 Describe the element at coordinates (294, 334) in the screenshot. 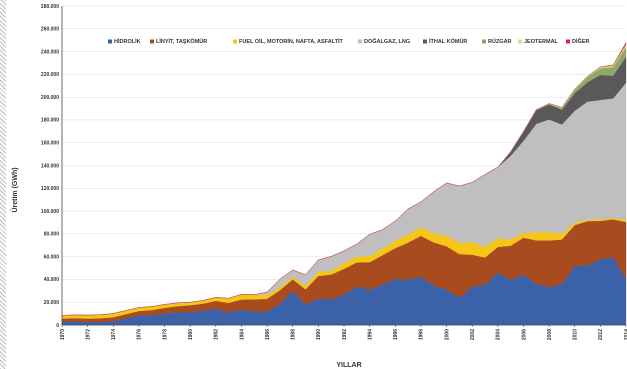

I see `x-tick-label-9: 1988` at that location.